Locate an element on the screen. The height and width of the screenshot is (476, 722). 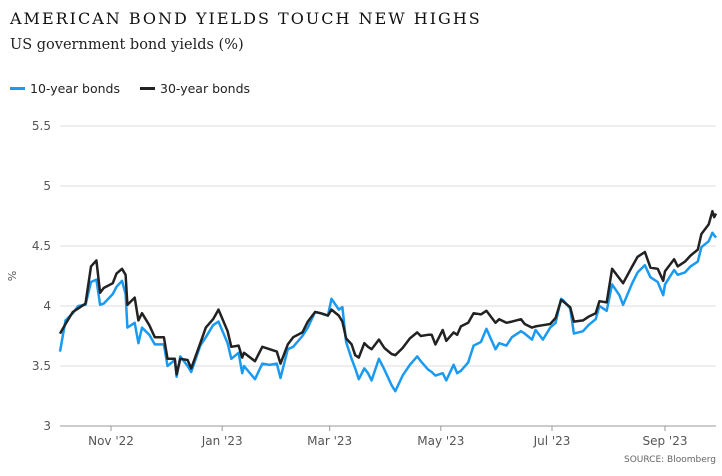
chart-subtitle: US government bond yields (%) is located at coordinates (127, 45).